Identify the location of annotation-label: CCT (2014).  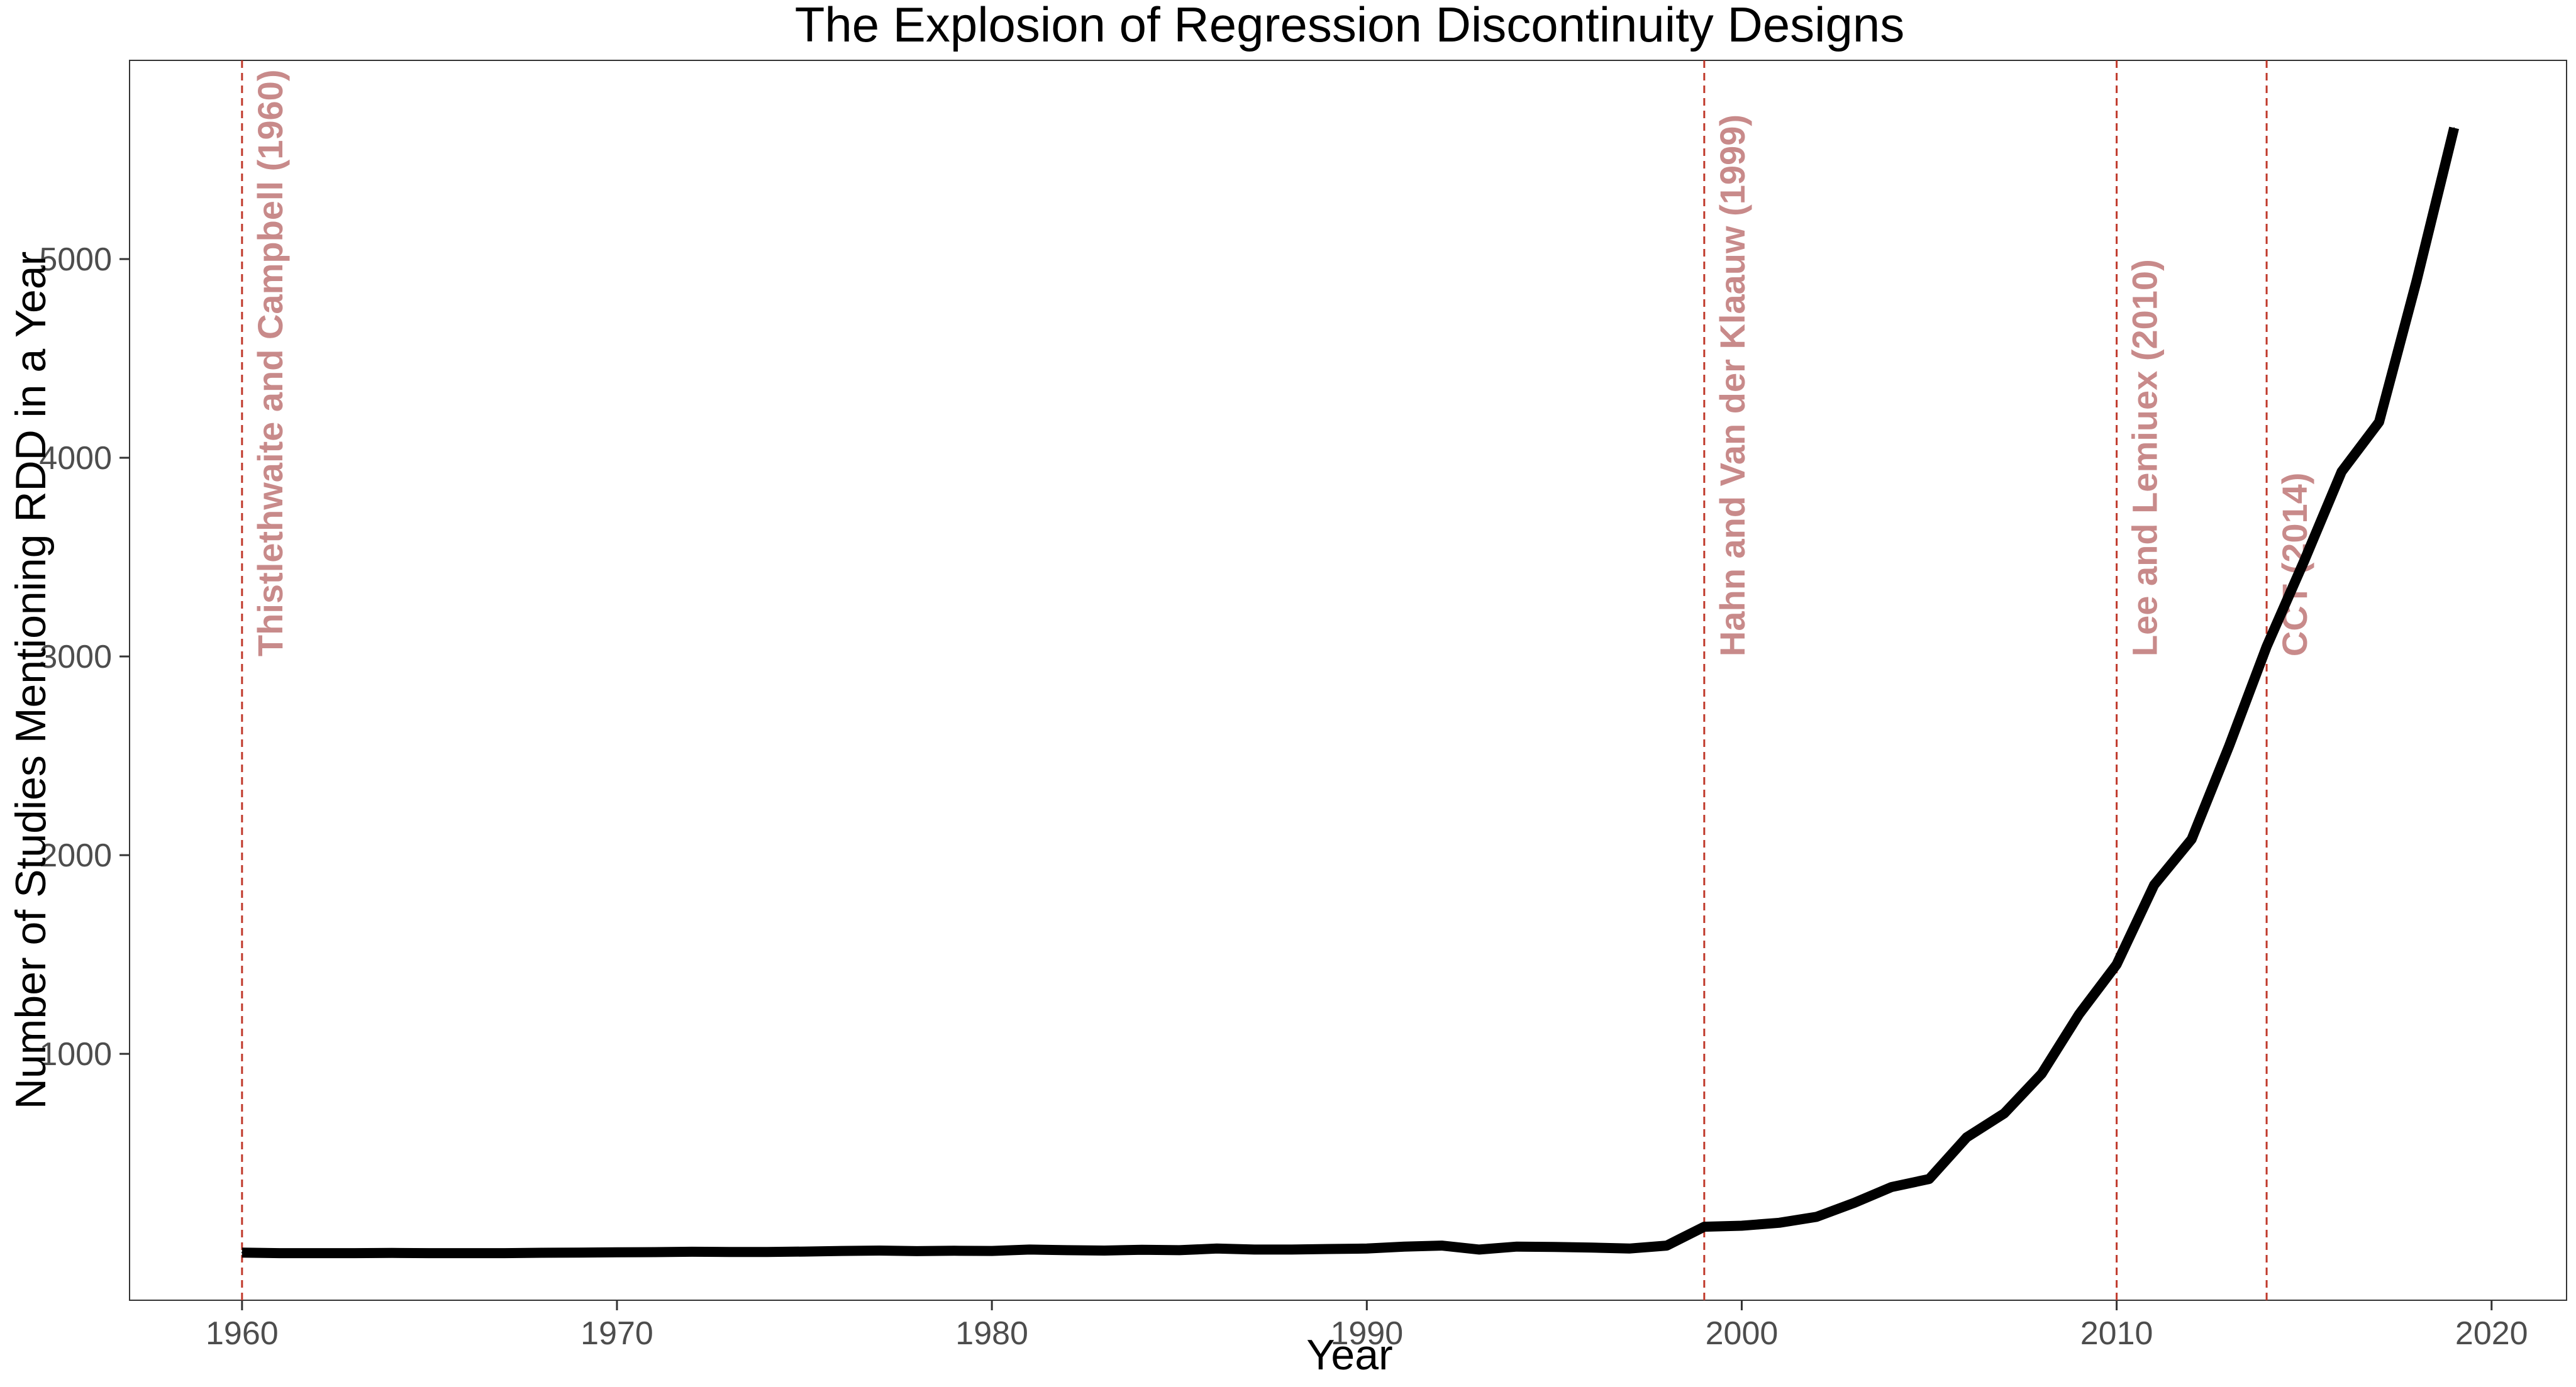
(2294, 565).